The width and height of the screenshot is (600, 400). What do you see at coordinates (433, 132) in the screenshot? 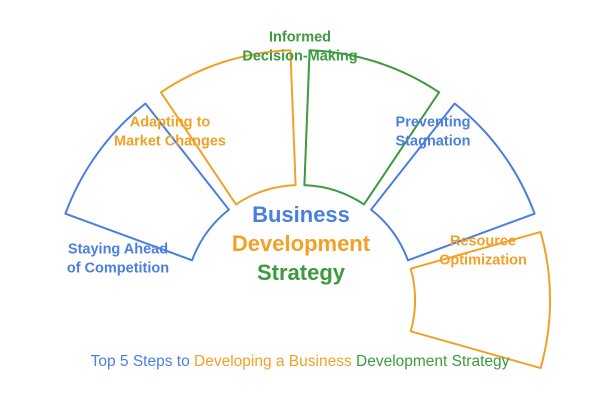
I see `segment-label: Preventing Stagnation` at bounding box center [433, 132].